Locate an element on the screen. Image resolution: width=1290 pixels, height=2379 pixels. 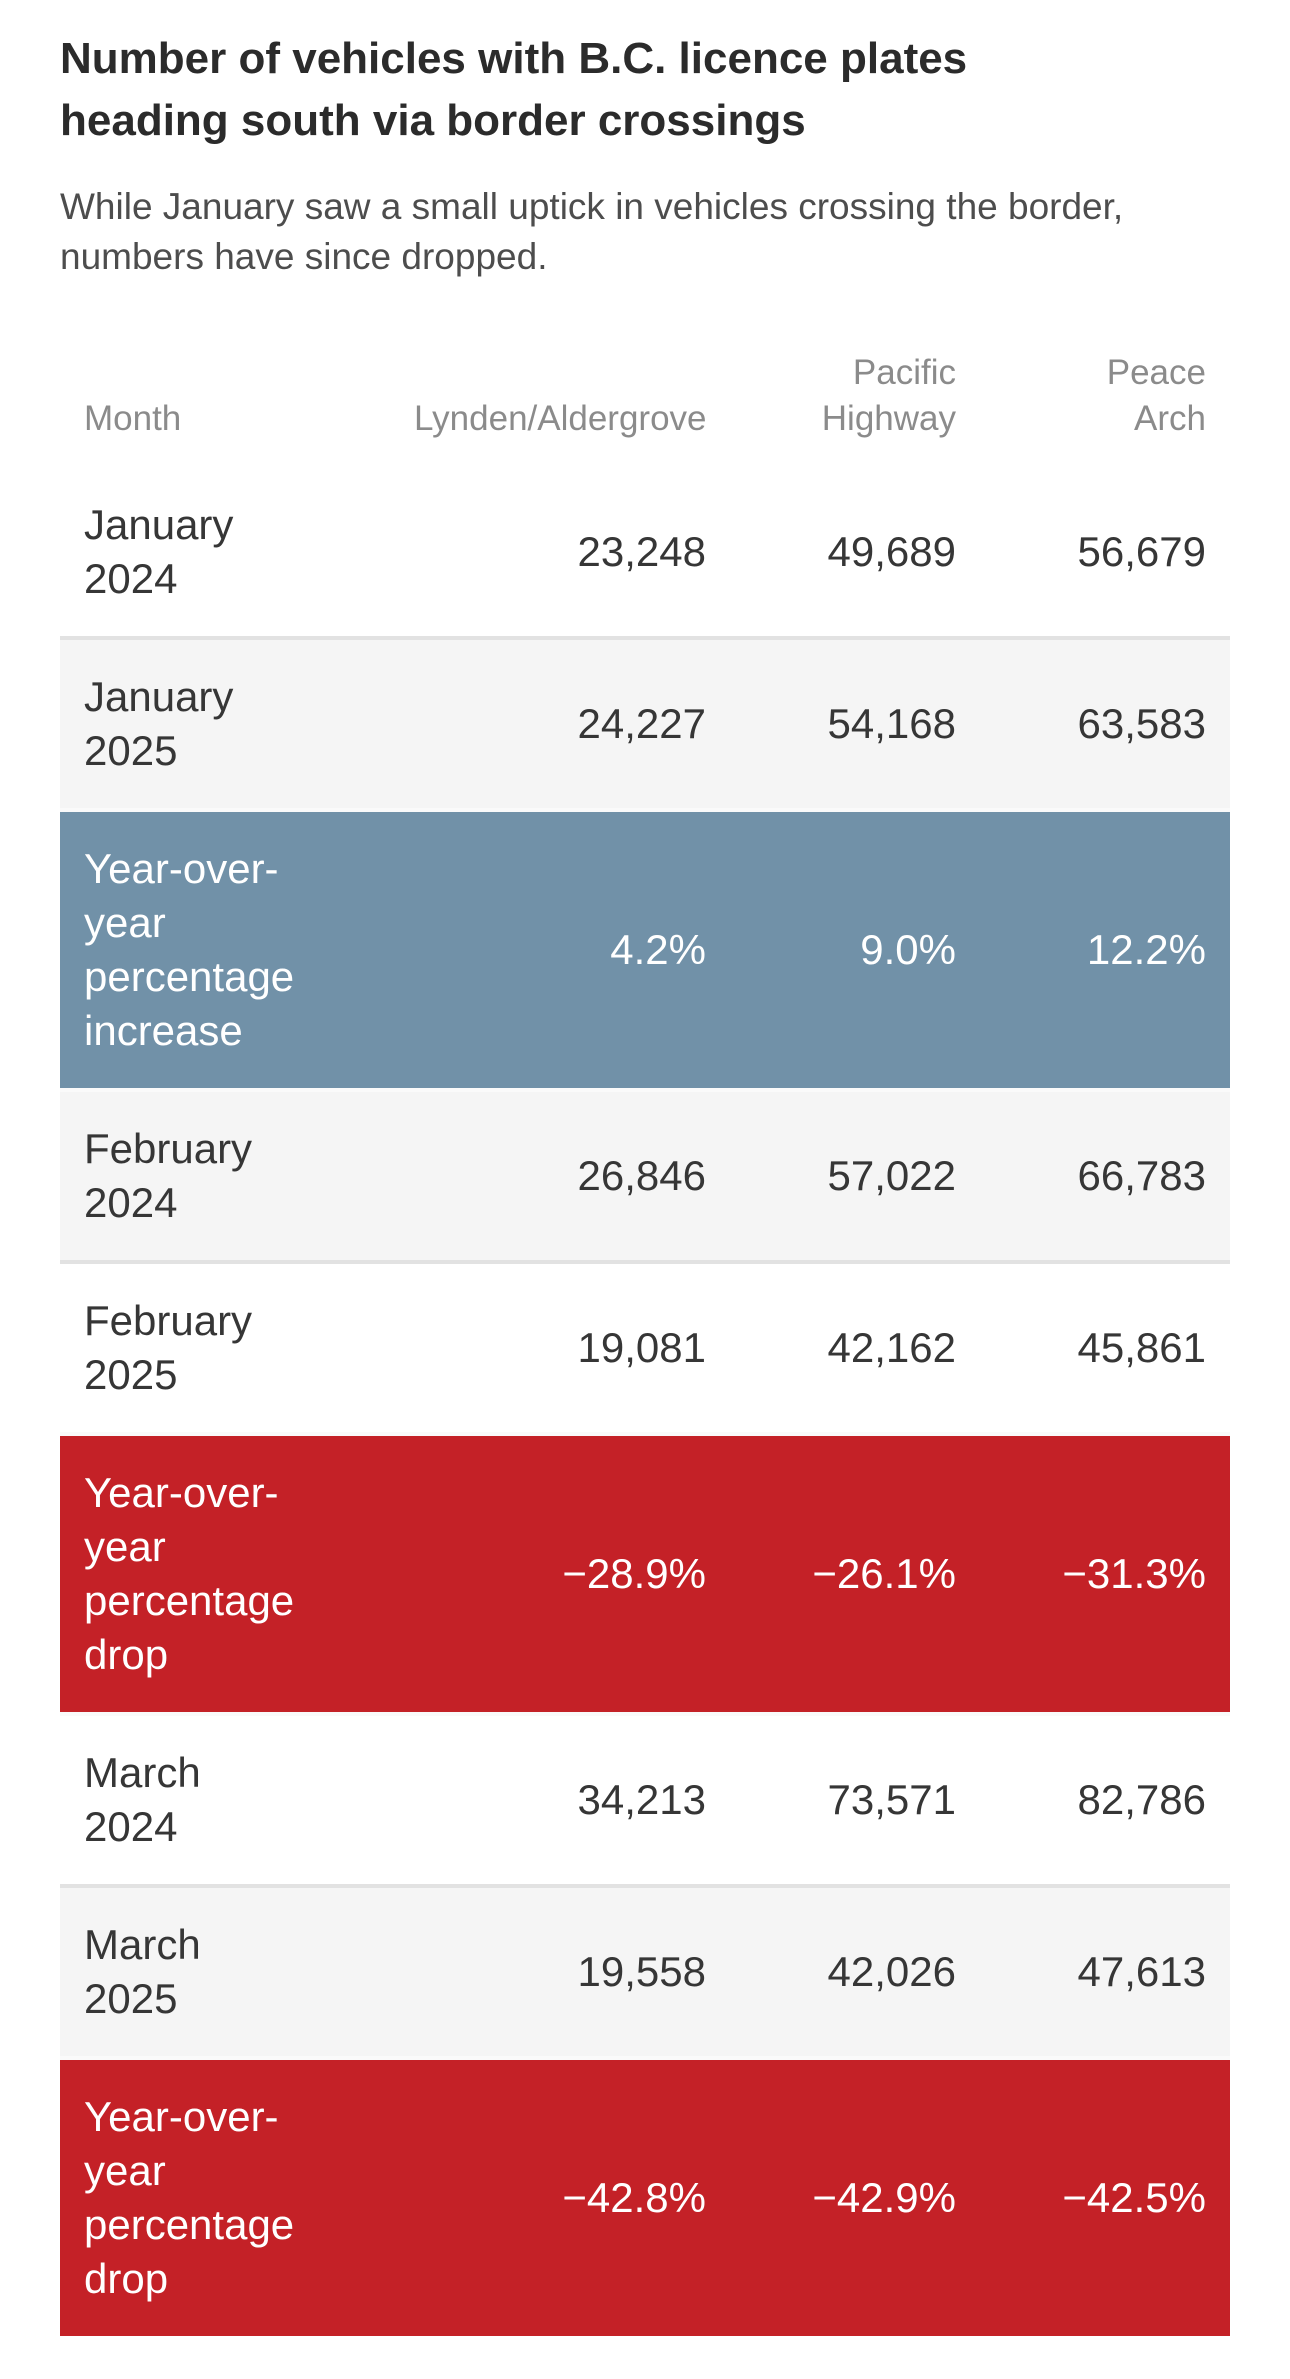
row-value: 23,248 is located at coordinates (641, 551).